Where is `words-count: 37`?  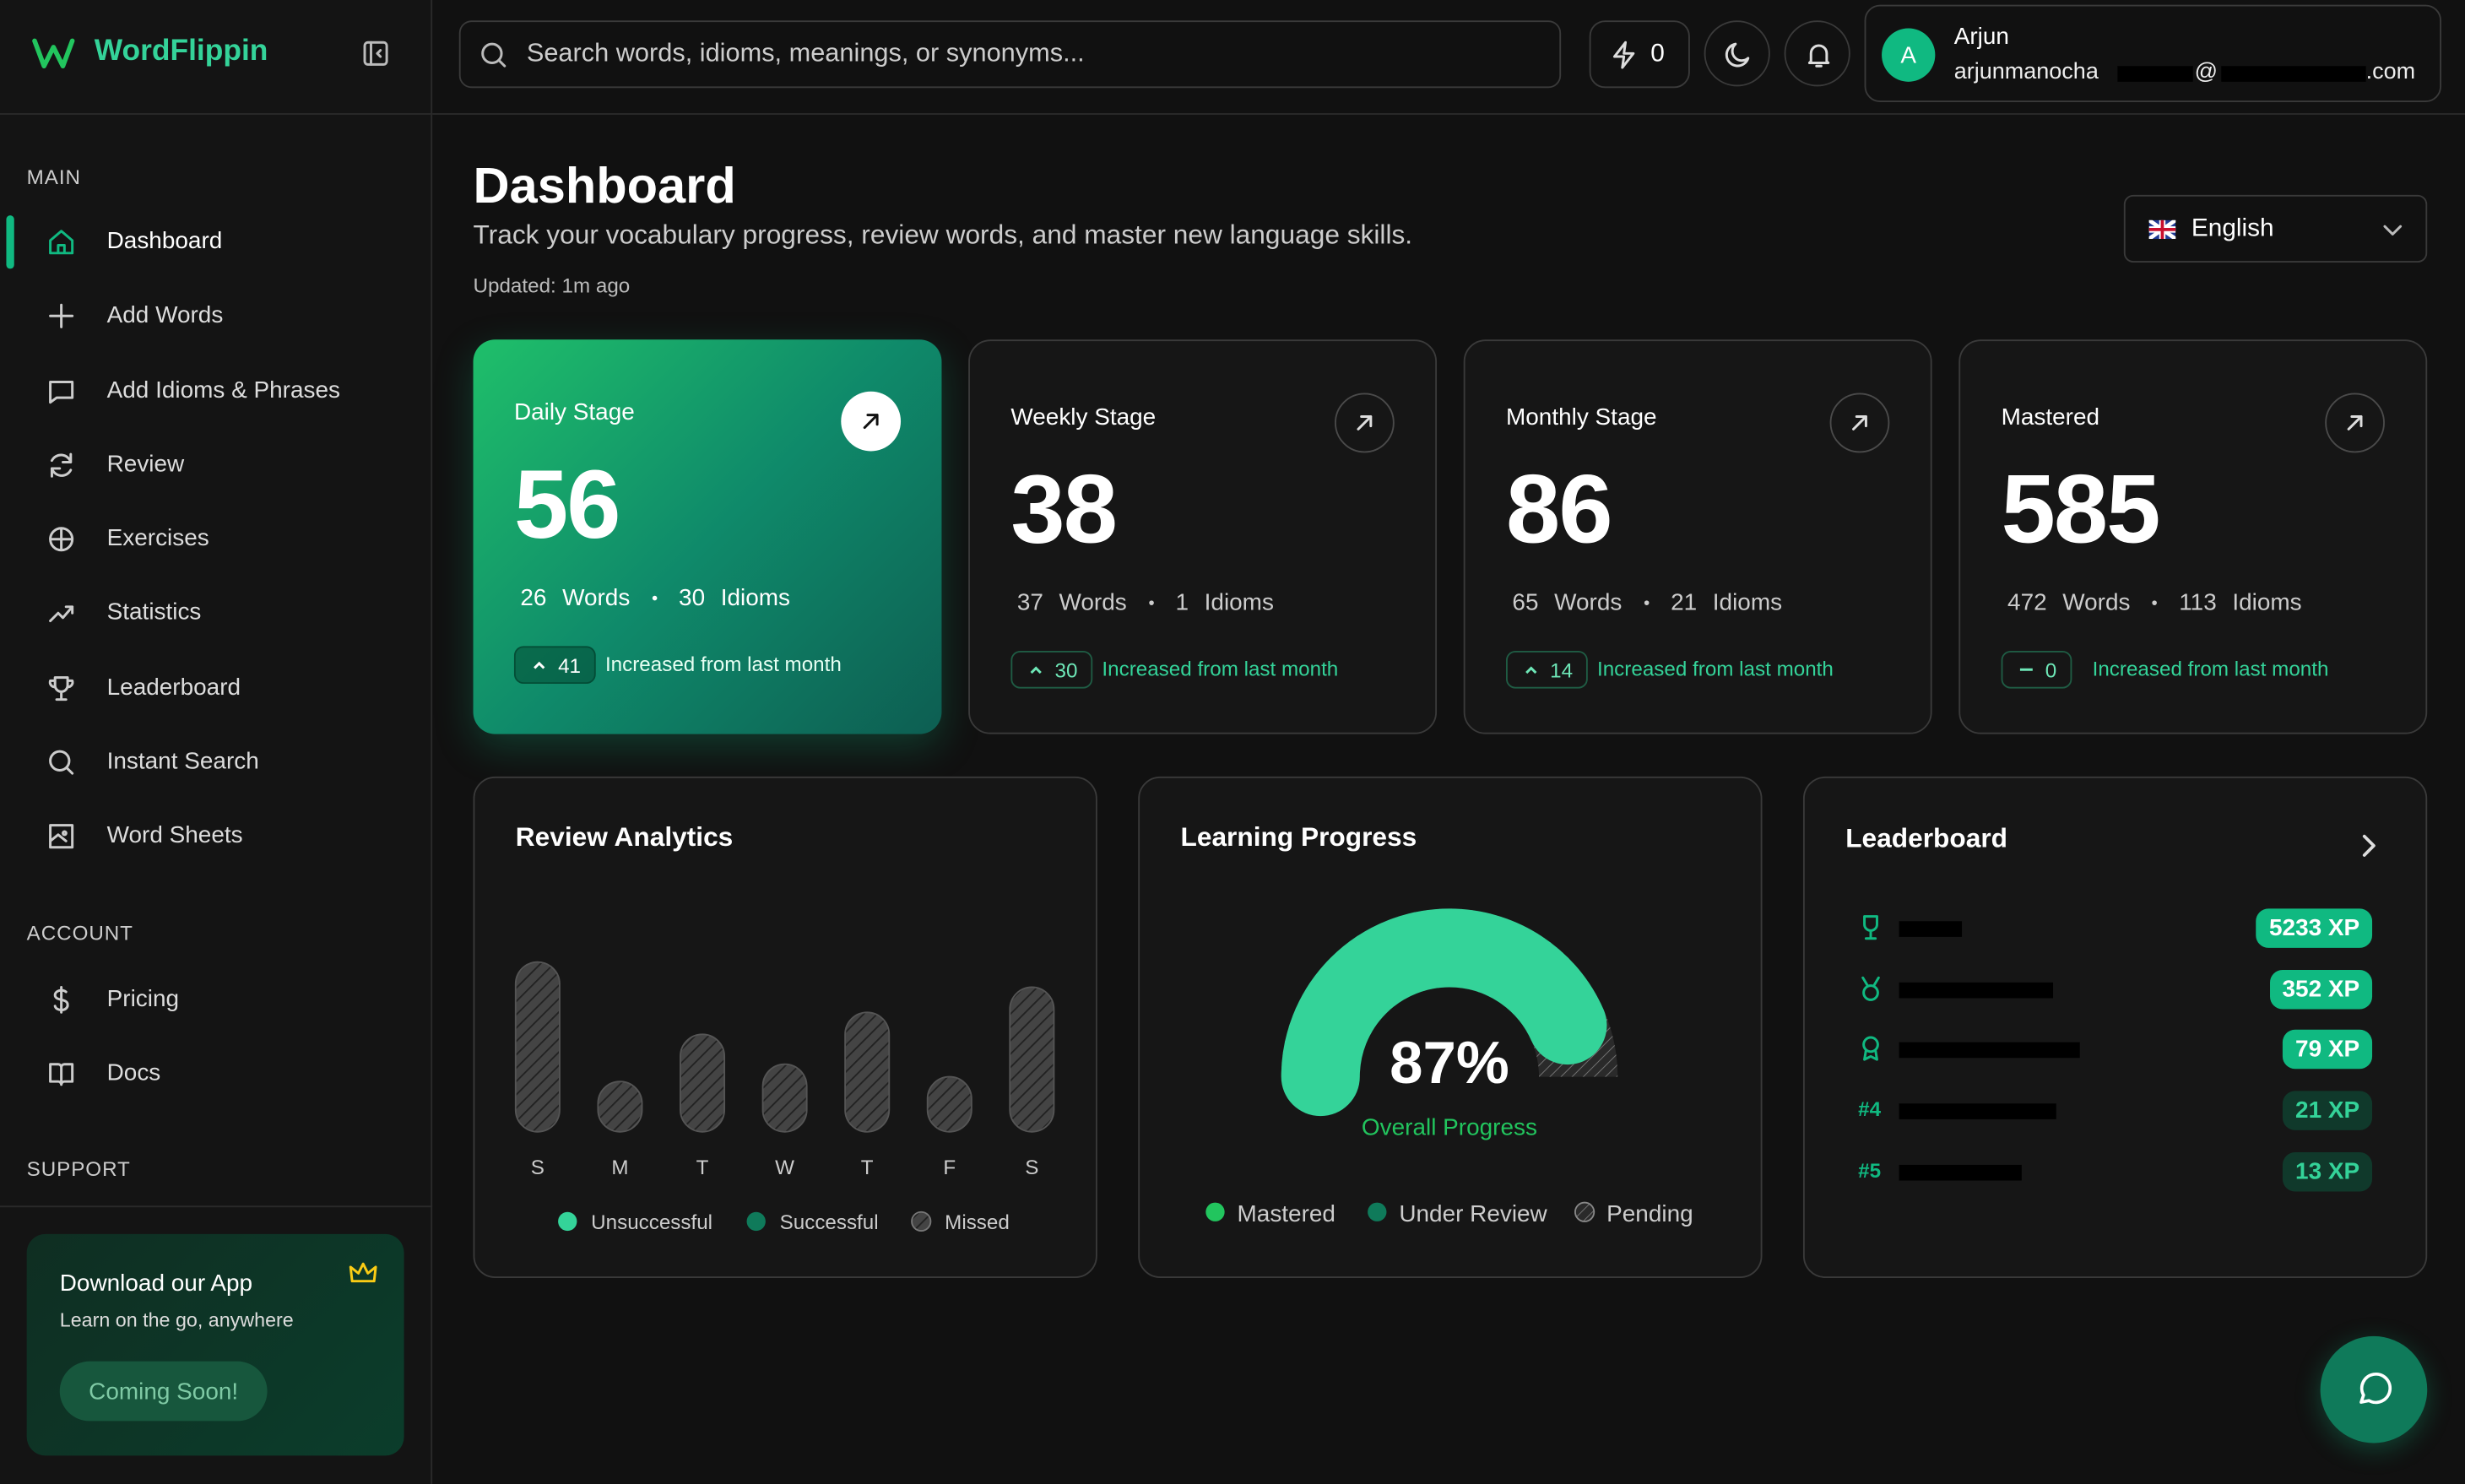 words-count: 37 is located at coordinates (1030, 602).